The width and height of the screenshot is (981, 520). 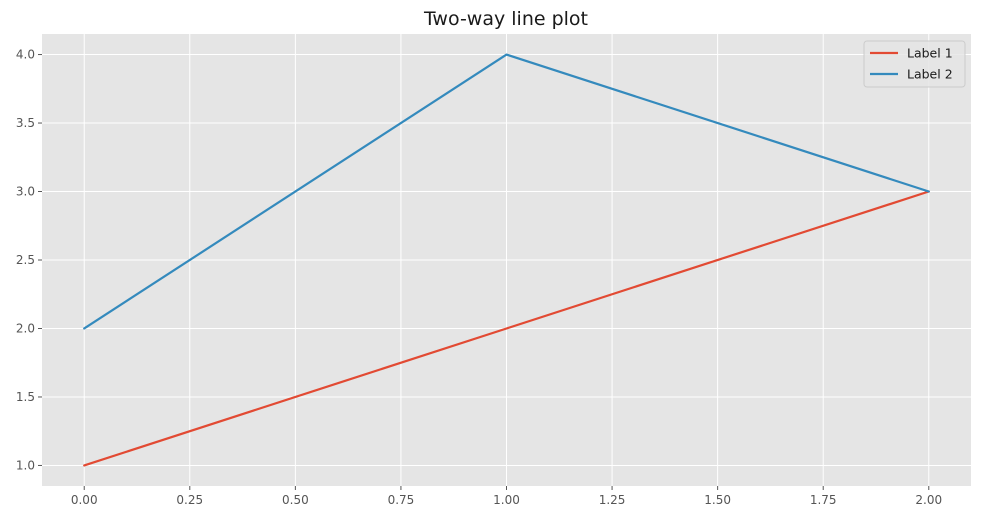 What do you see at coordinates (84, 500) in the screenshot?
I see `x-tick-label: 0.00` at bounding box center [84, 500].